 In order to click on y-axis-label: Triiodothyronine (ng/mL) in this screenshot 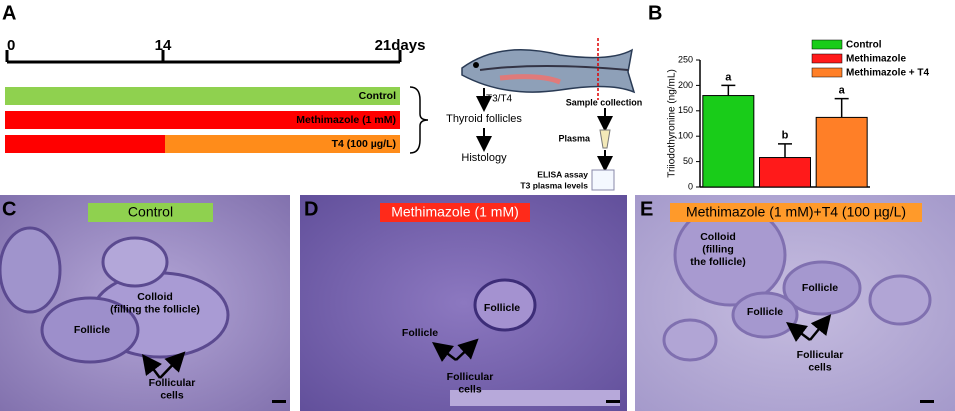, I will do `click(672, 123)`.